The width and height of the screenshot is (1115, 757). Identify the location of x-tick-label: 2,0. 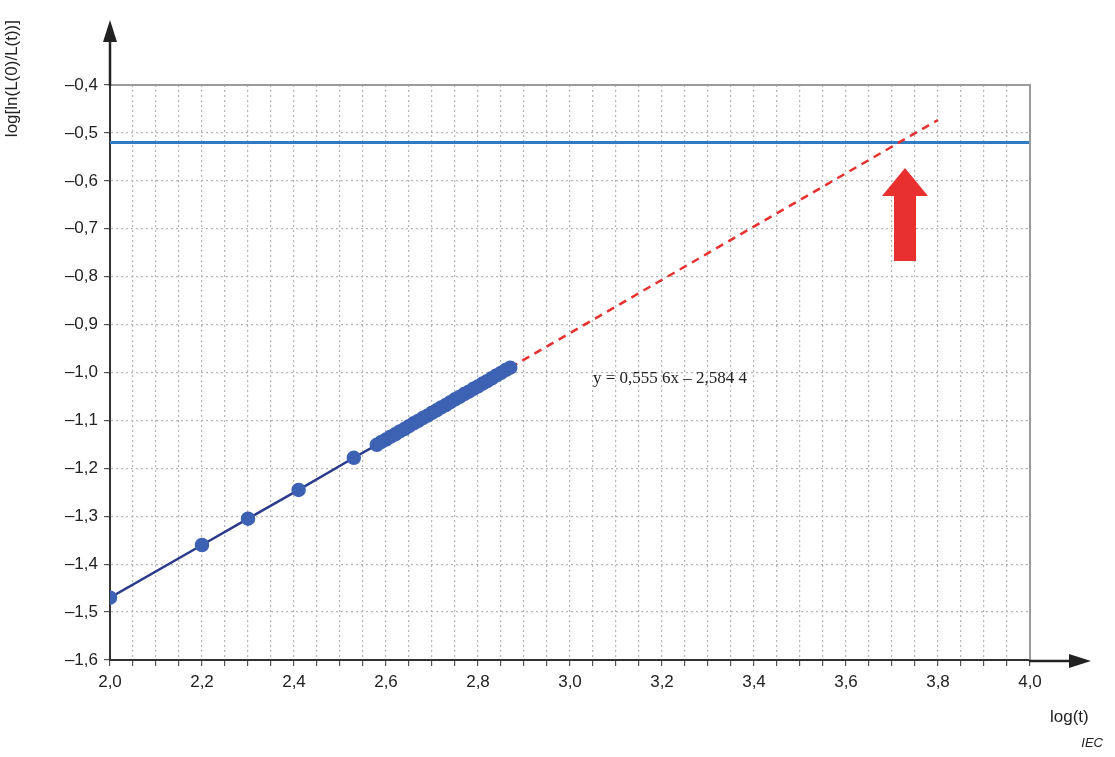
(110, 681).